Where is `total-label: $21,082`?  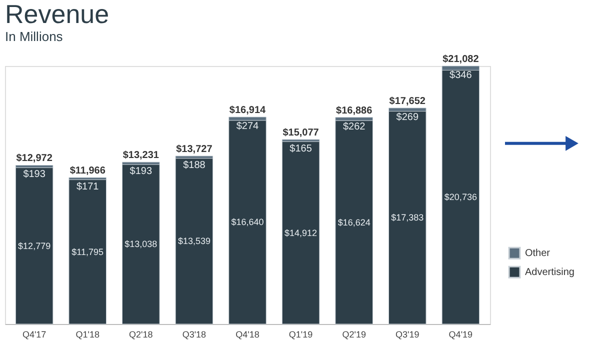 total-label: $21,082 is located at coordinates (461, 59).